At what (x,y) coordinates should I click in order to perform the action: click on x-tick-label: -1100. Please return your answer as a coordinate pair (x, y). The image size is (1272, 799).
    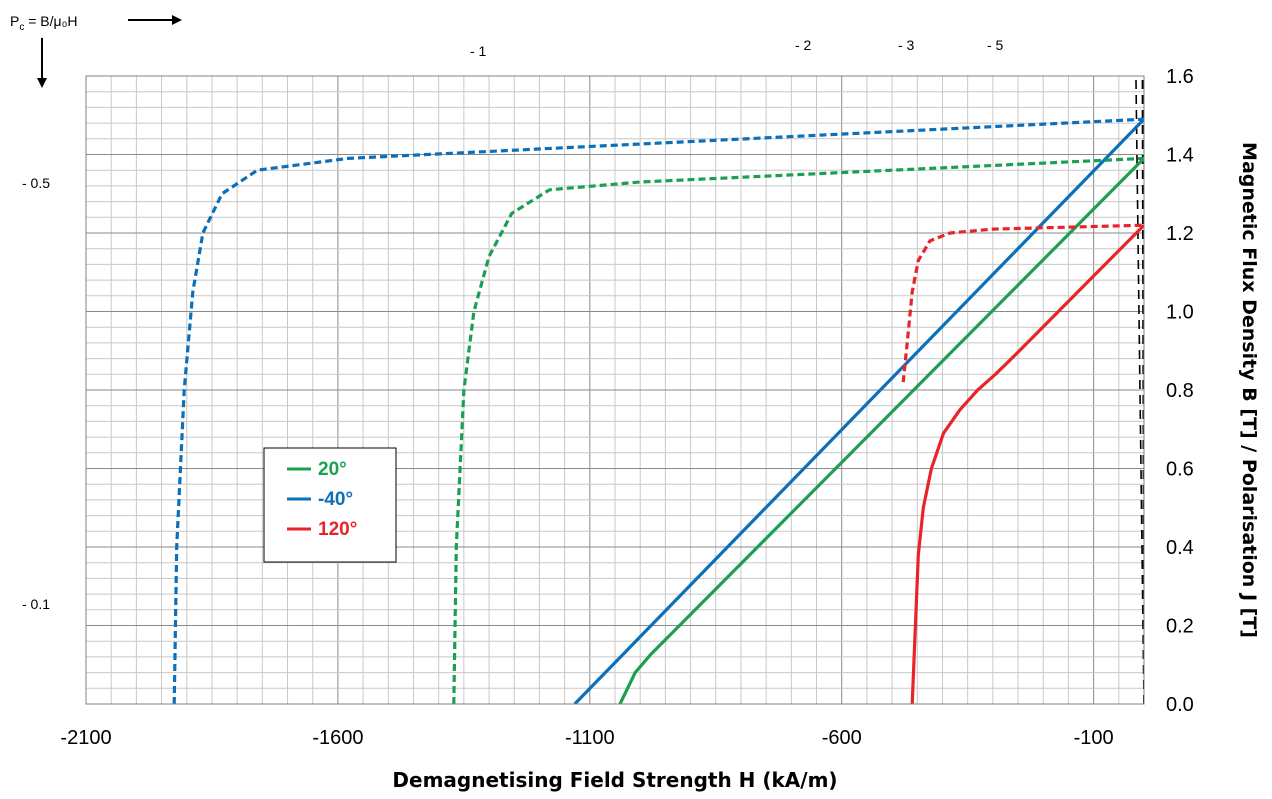
    Looking at the image, I should click on (590, 738).